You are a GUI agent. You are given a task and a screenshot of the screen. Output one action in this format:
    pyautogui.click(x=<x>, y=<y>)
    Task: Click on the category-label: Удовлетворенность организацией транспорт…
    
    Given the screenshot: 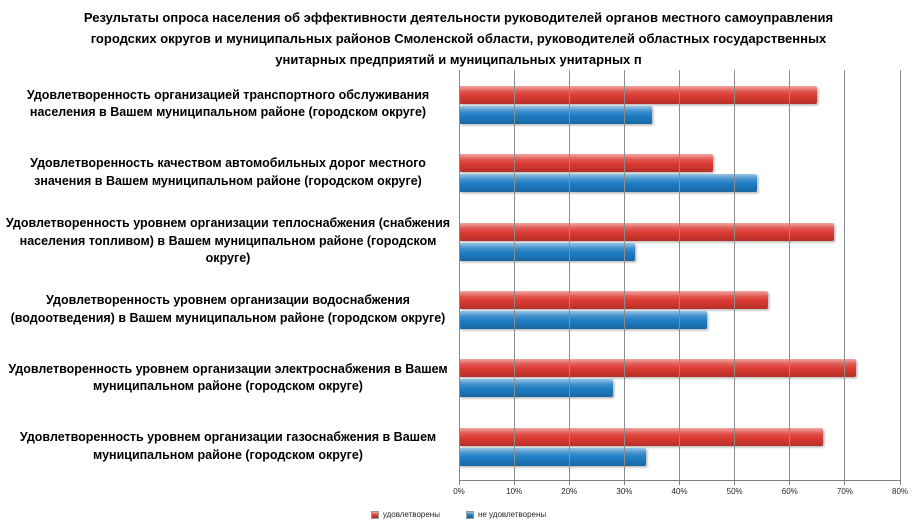 What is the action you would take?
    pyautogui.click(x=228, y=103)
    